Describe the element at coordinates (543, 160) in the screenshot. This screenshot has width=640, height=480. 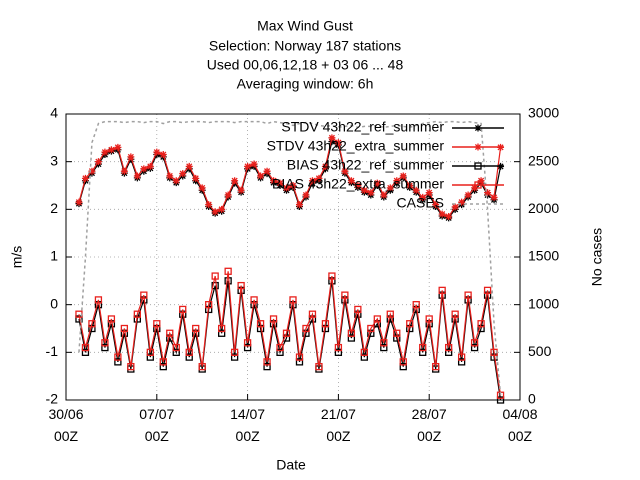
I see `y2-tick-label: 2500` at that location.